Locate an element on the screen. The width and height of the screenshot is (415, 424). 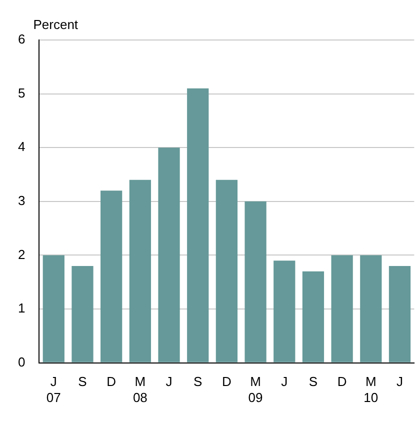
y-tick-label: 3 is located at coordinates (22, 200).